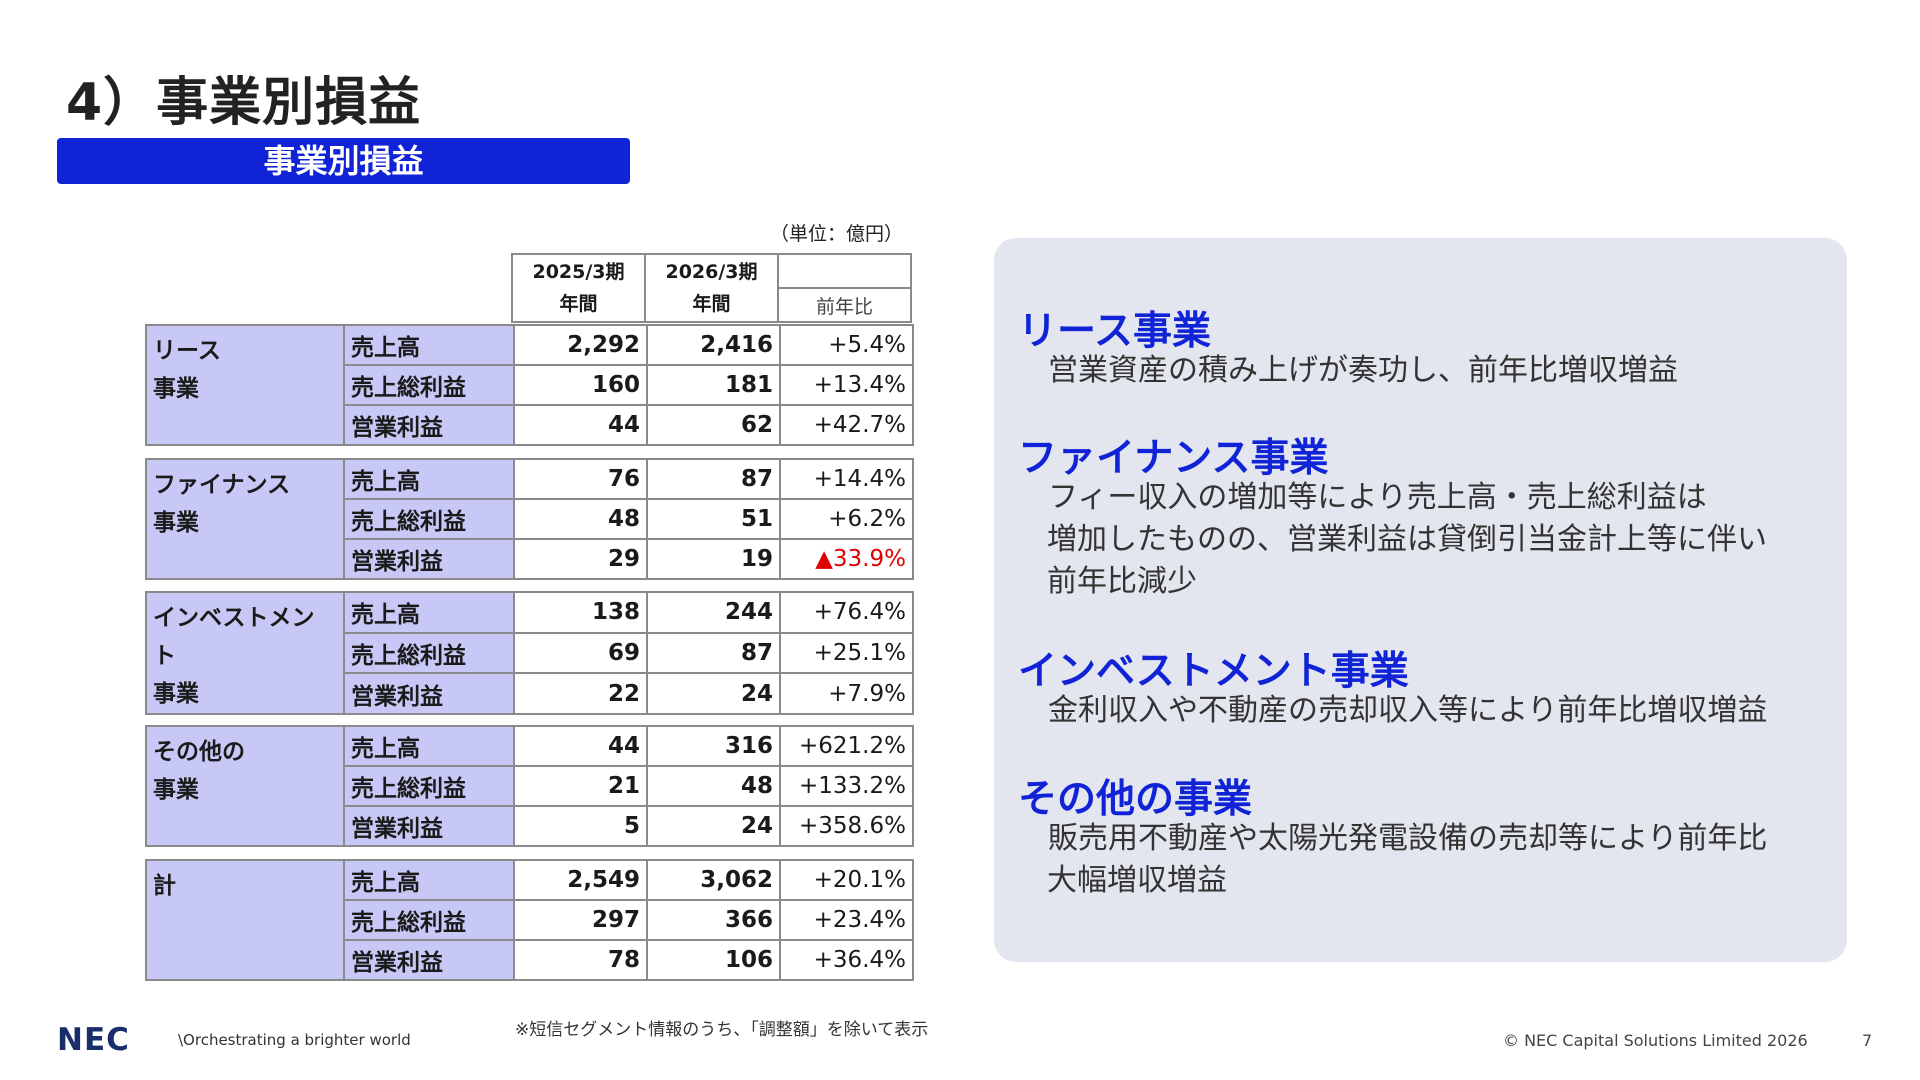  What do you see at coordinates (578, 304) in the screenshot?
I see `header-fy2025-label: 年間` at bounding box center [578, 304].